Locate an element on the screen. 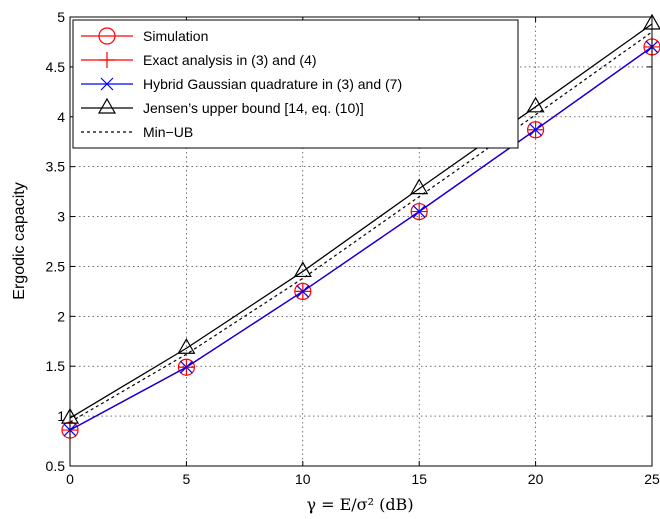 The height and width of the screenshot is (519, 660). x-tick-label: 25 is located at coordinates (652, 479).